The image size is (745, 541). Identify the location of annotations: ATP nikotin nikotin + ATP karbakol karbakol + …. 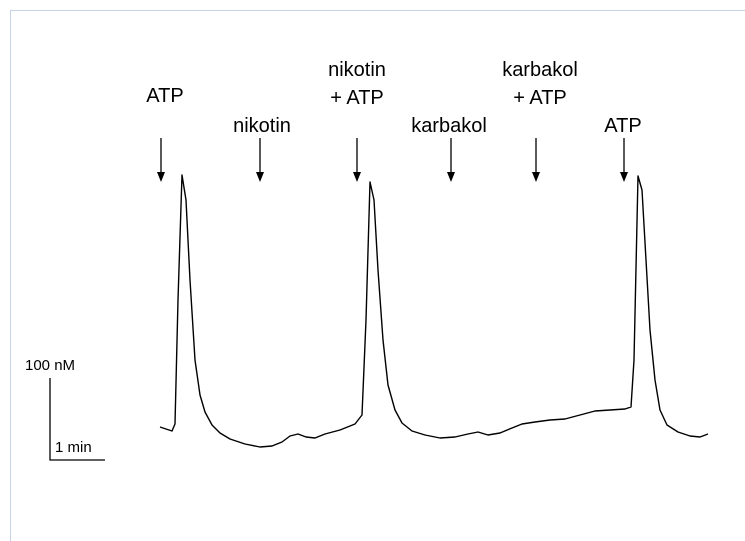
(393, 98).